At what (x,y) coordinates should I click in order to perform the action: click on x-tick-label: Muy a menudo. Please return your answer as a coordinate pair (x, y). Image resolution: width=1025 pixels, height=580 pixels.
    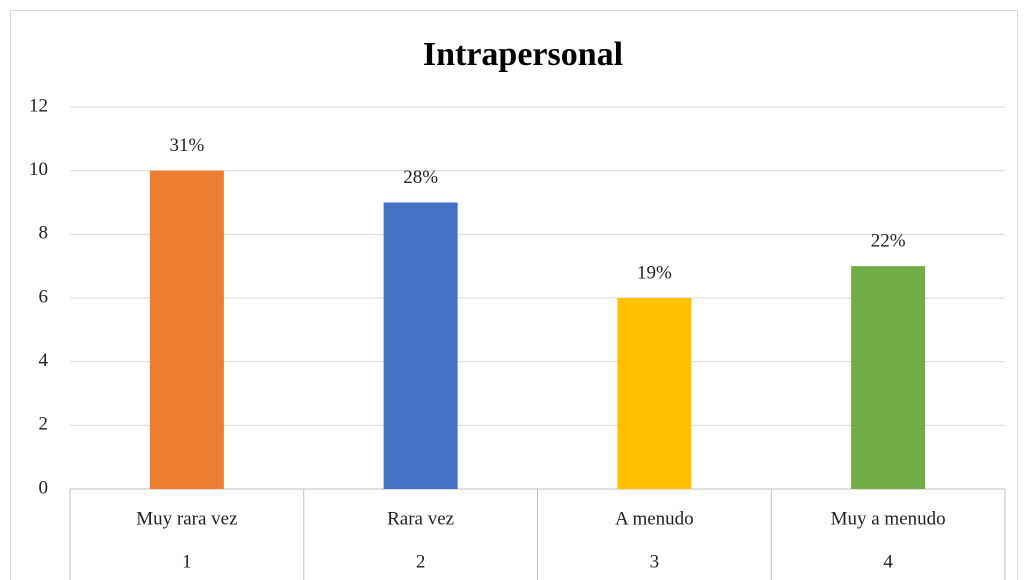
    Looking at the image, I should click on (888, 518).